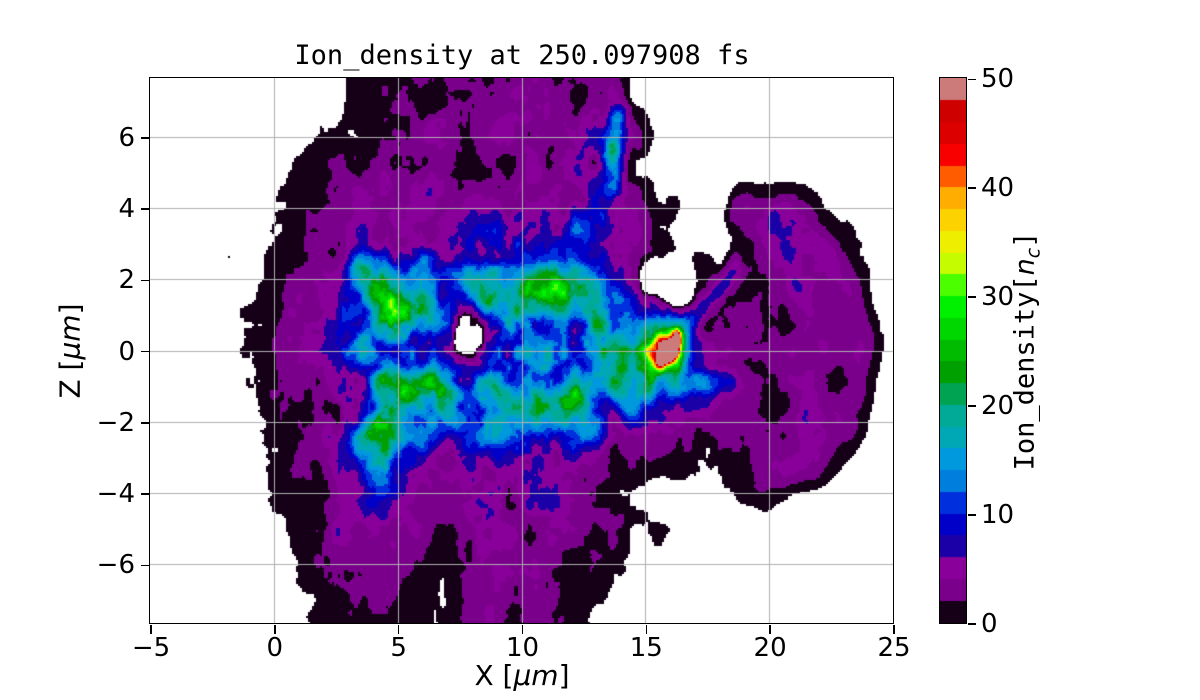 The image size is (1200, 700). What do you see at coordinates (998, 297) in the screenshot?
I see `colorbar-tick-label: 30` at bounding box center [998, 297].